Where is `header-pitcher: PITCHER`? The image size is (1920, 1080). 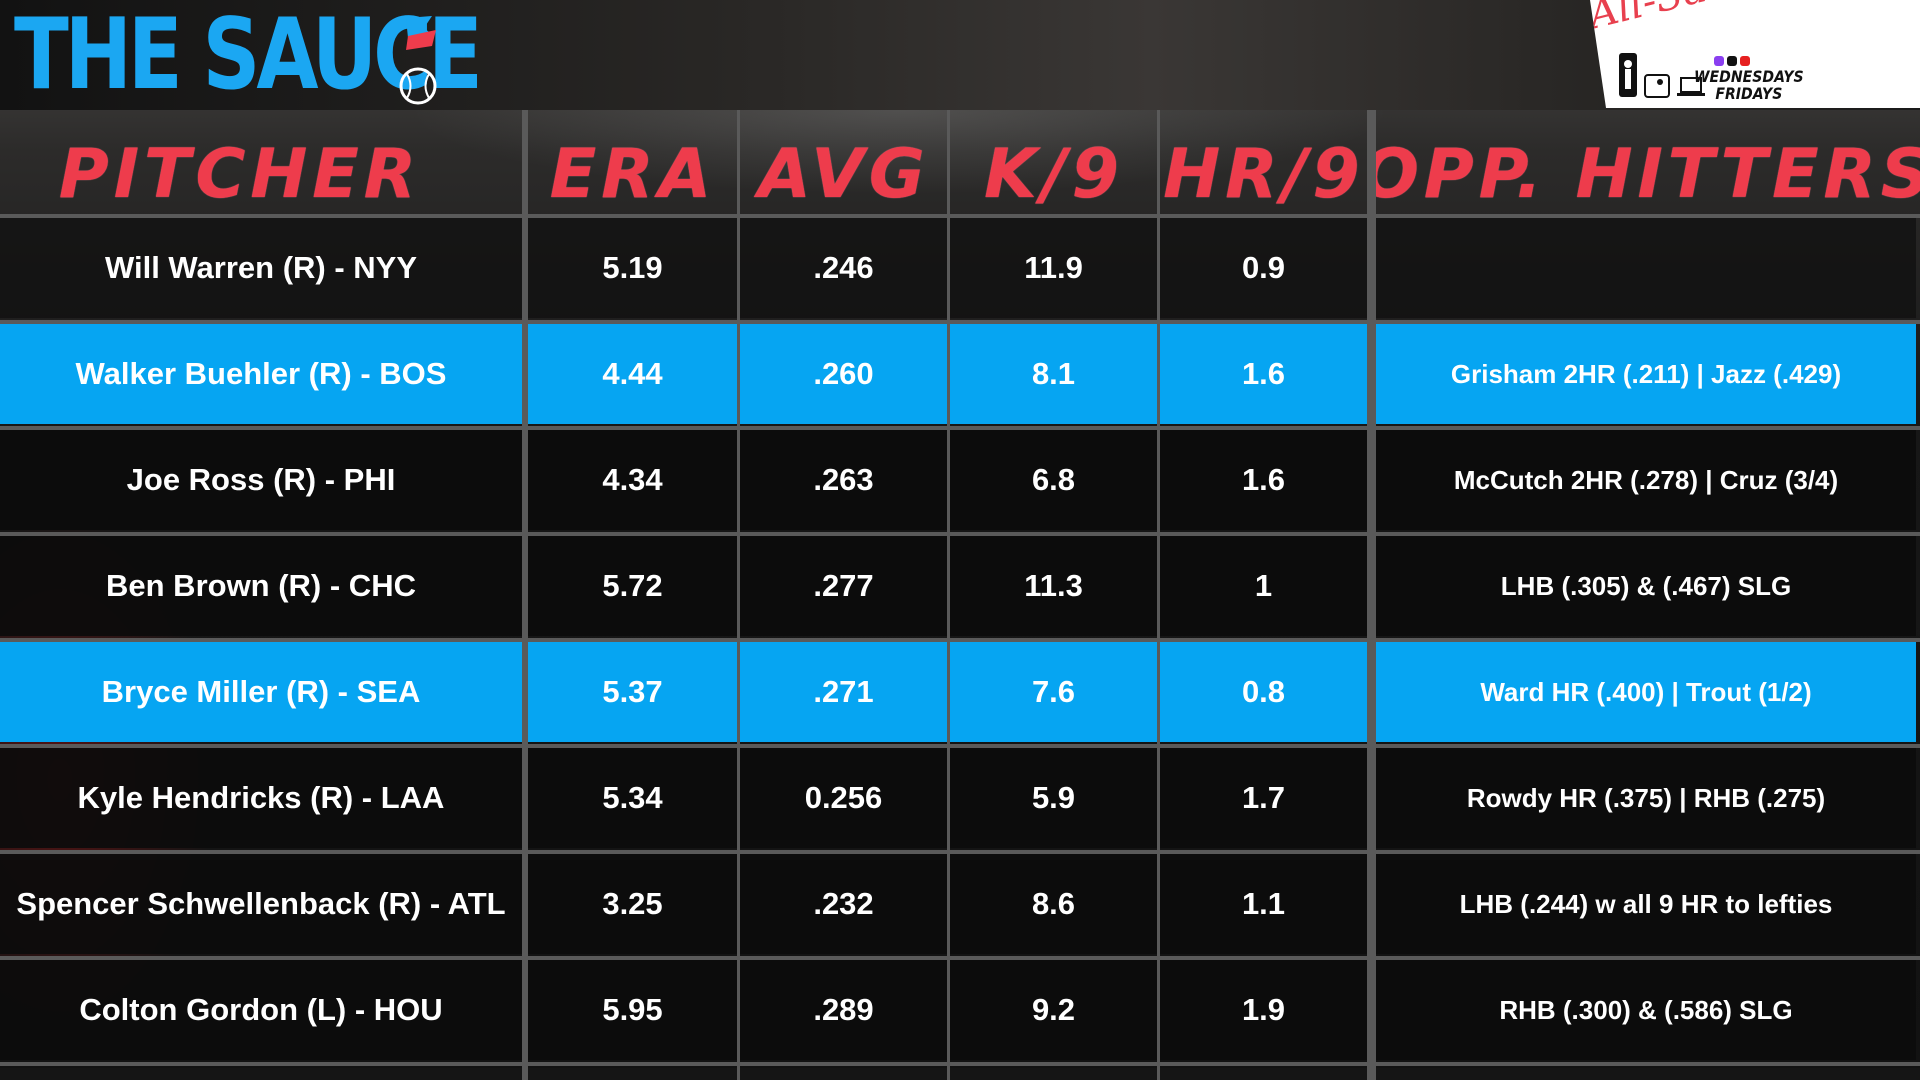
header-pitcher: PITCHER is located at coordinates (240, 174).